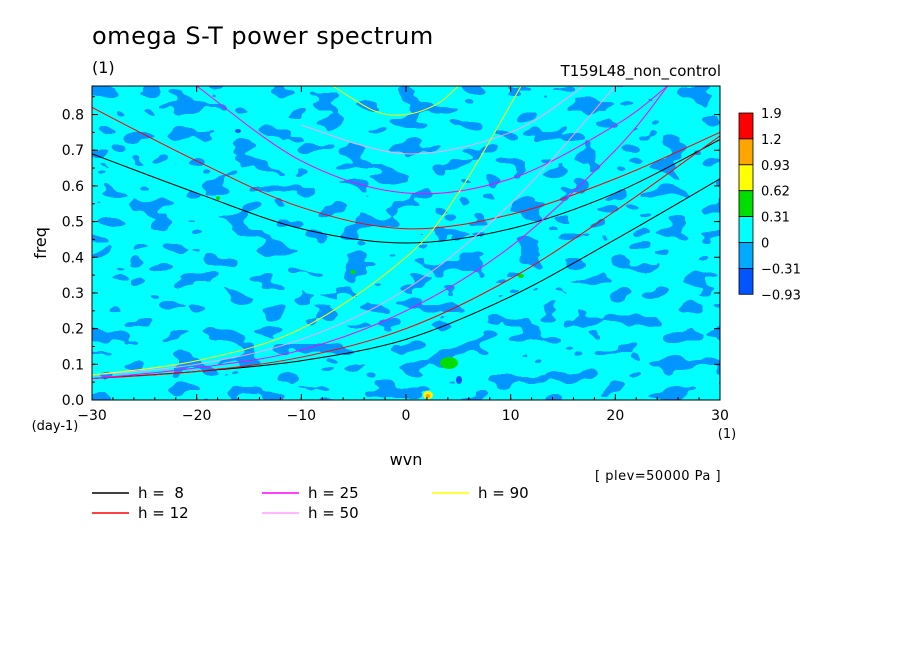 This screenshot has height=654, width=904. Describe the element at coordinates (370, 264) in the screenshot. I see `hotspots` at that location.